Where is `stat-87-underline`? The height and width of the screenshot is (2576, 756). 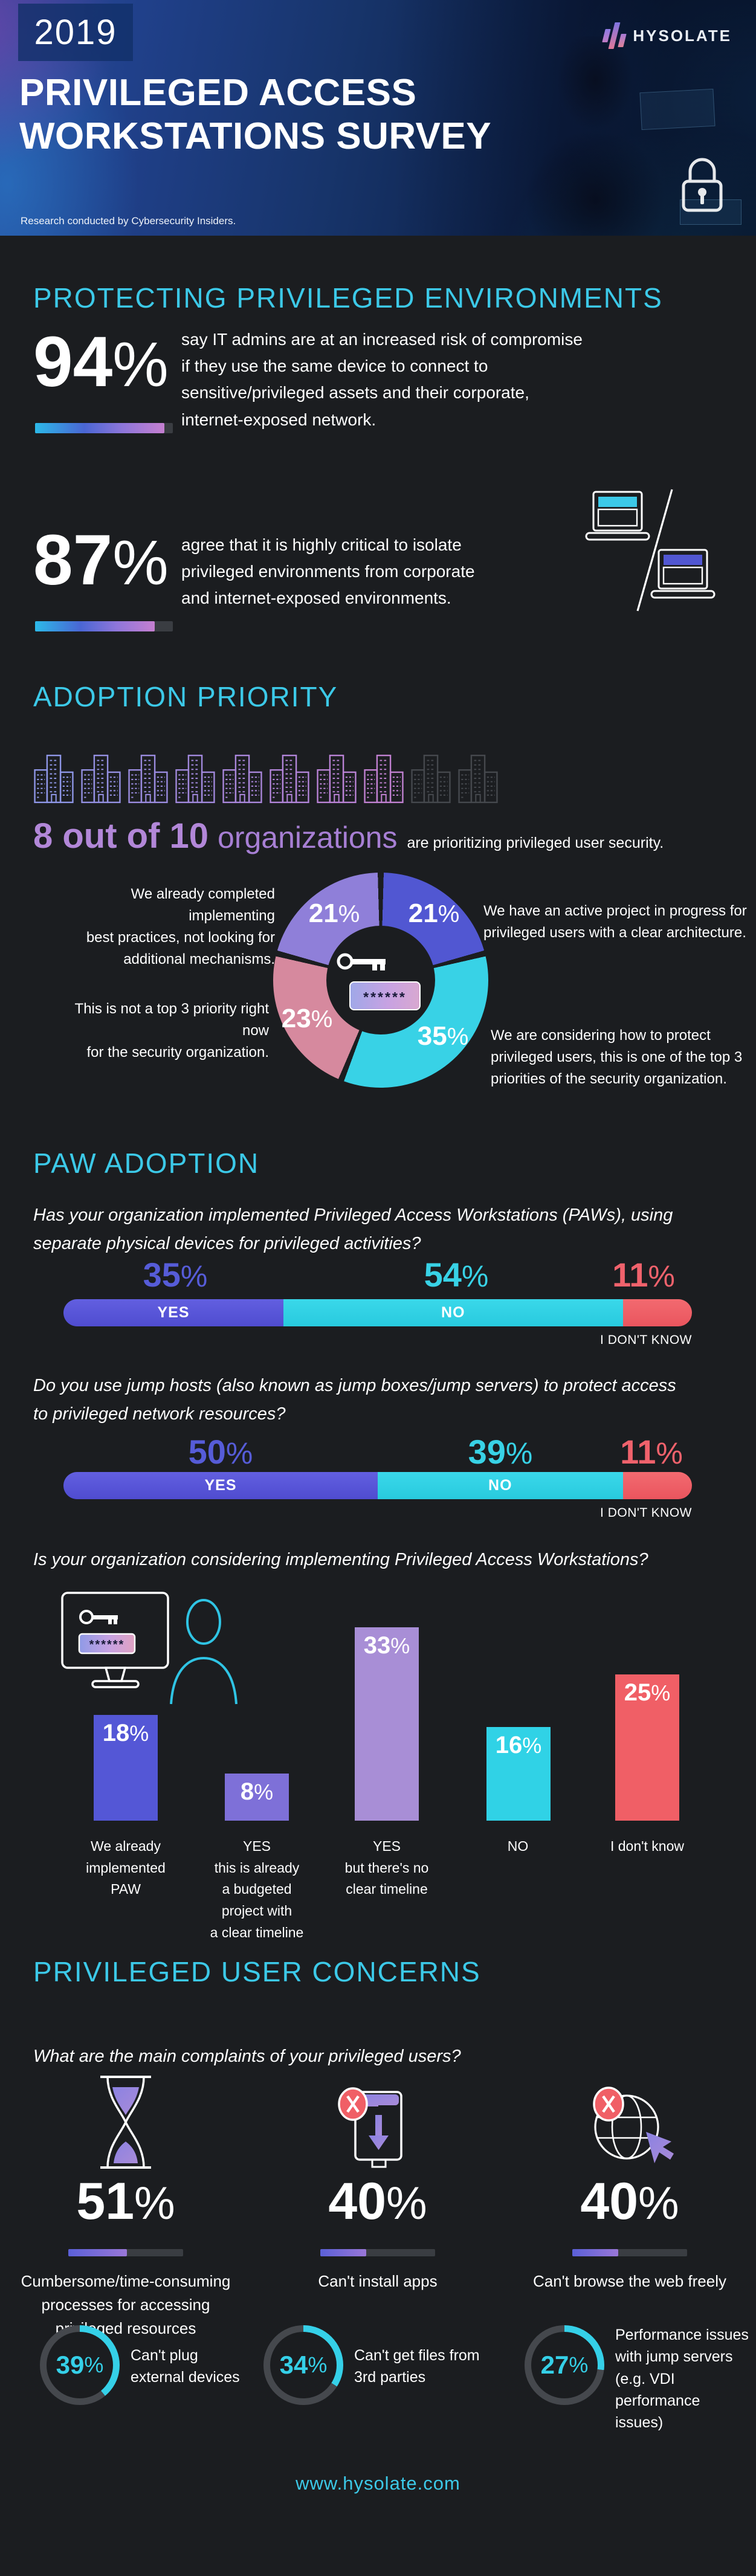 stat-87-underline is located at coordinates (104, 626).